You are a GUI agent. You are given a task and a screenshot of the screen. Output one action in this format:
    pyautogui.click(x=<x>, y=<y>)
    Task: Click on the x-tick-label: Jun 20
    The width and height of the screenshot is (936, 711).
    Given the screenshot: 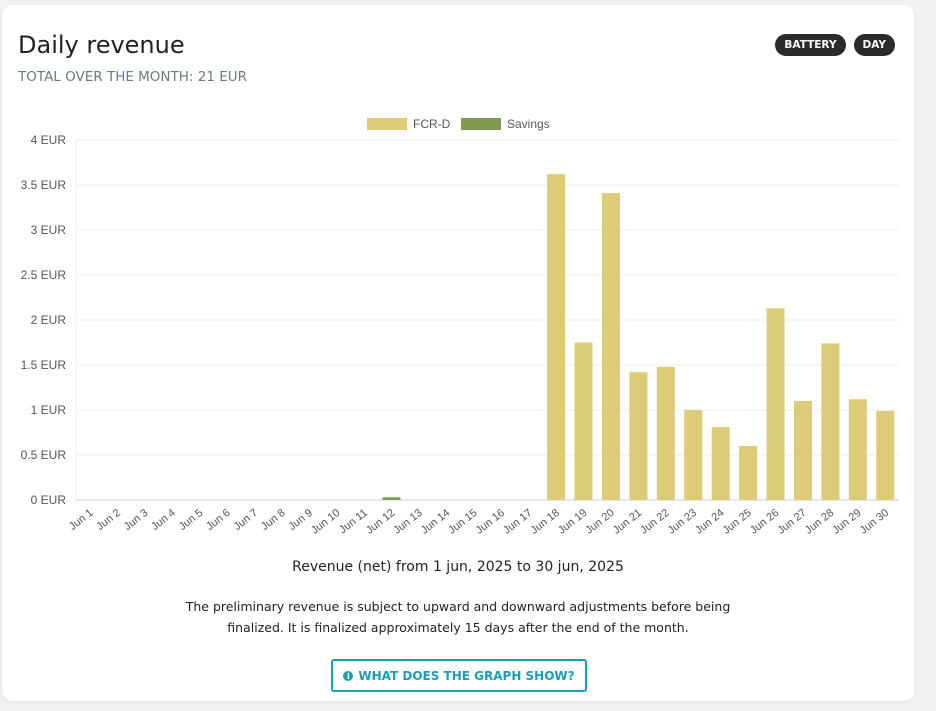 What is the action you would take?
    pyautogui.click(x=599, y=522)
    